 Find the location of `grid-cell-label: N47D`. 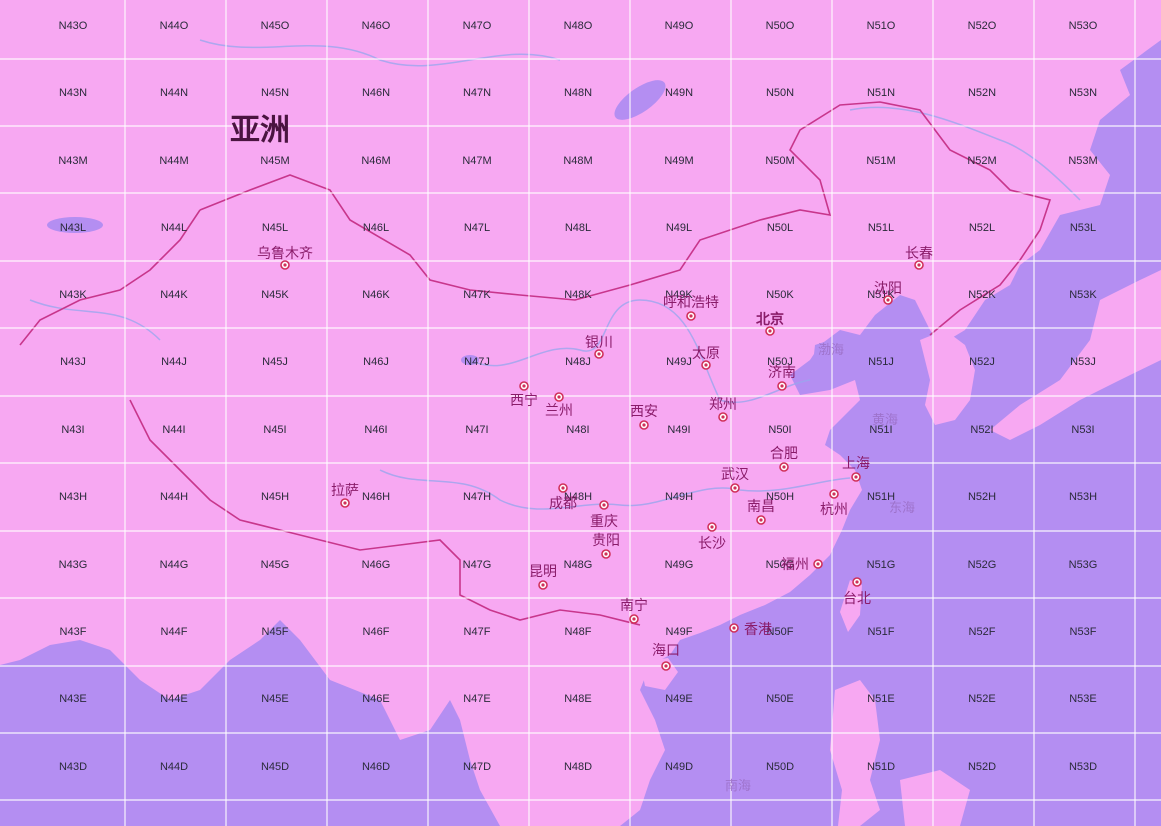

grid-cell-label: N47D is located at coordinates (477, 767).